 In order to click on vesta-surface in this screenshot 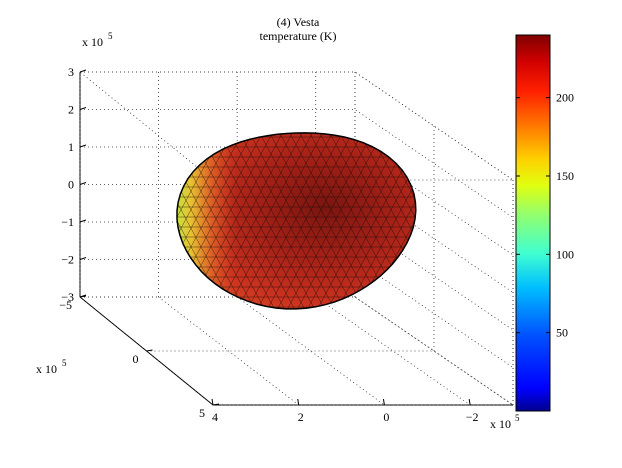, I will do `click(296, 221)`.